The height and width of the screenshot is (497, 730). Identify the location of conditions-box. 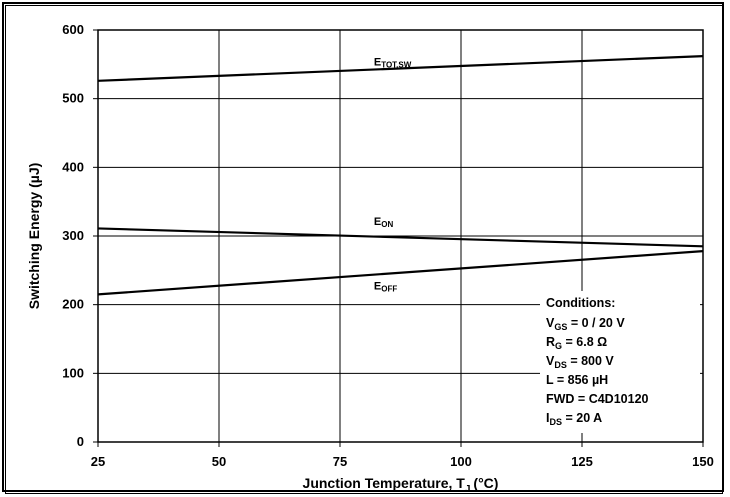
(620, 362).